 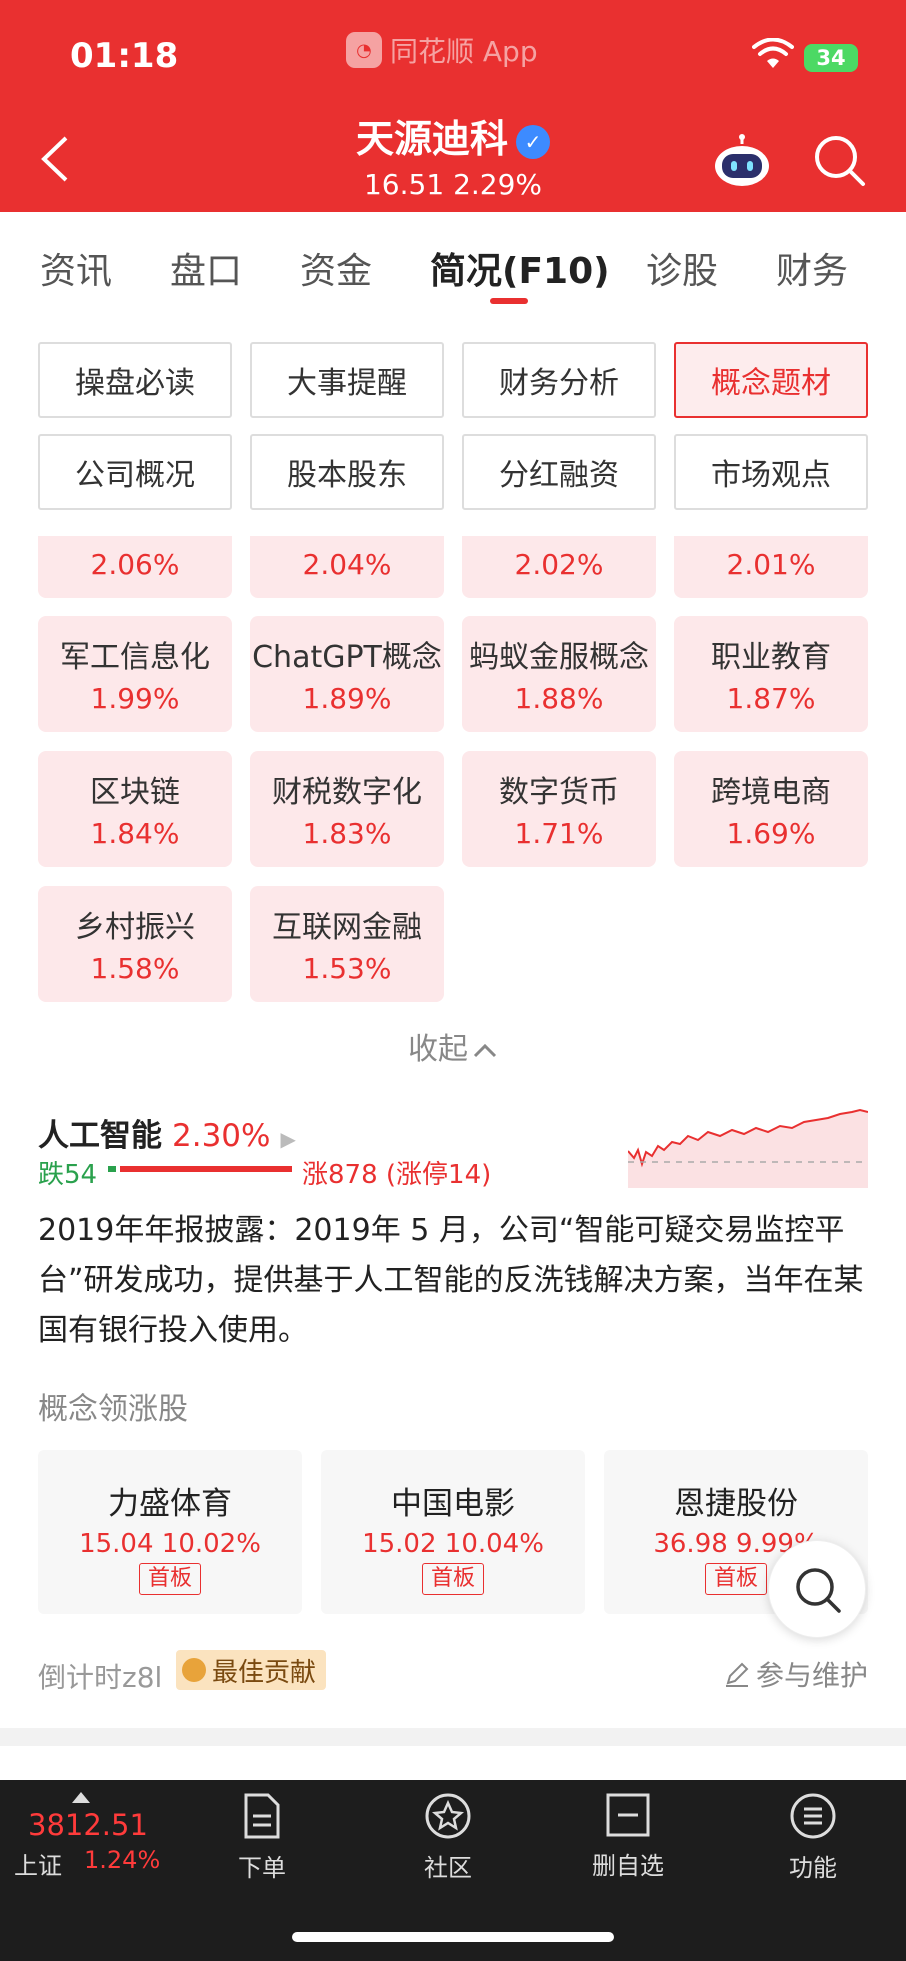 What do you see at coordinates (170, 1504) in the screenshot?
I see `leader-name: 力盛体育` at bounding box center [170, 1504].